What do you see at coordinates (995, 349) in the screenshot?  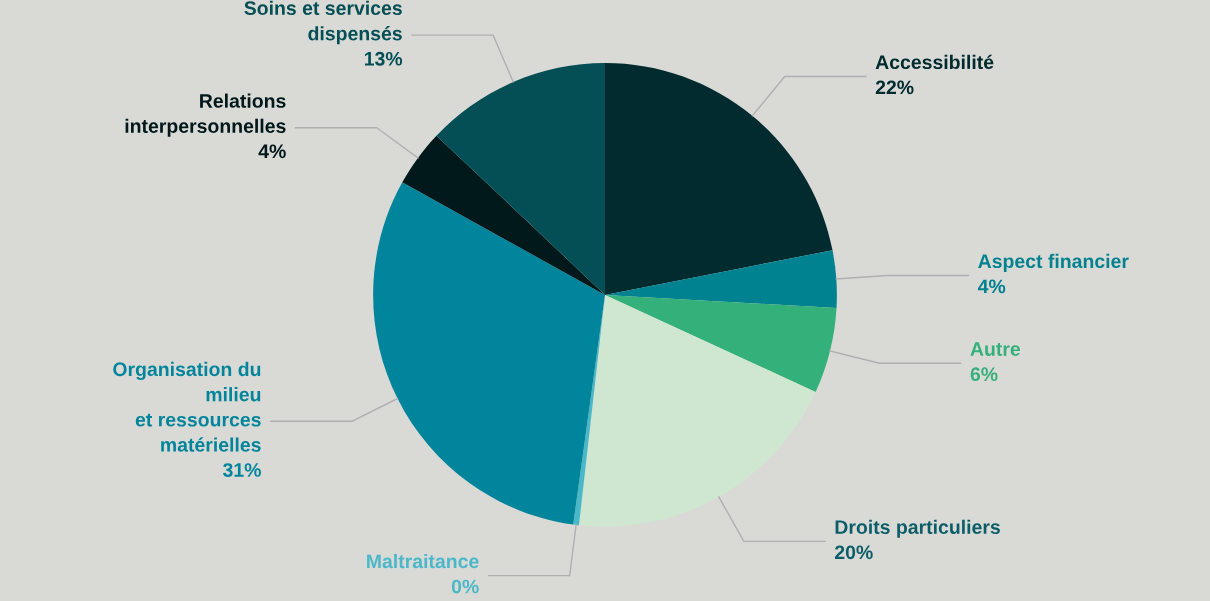 I see `slice-label: Autre` at bounding box center [995, 349].